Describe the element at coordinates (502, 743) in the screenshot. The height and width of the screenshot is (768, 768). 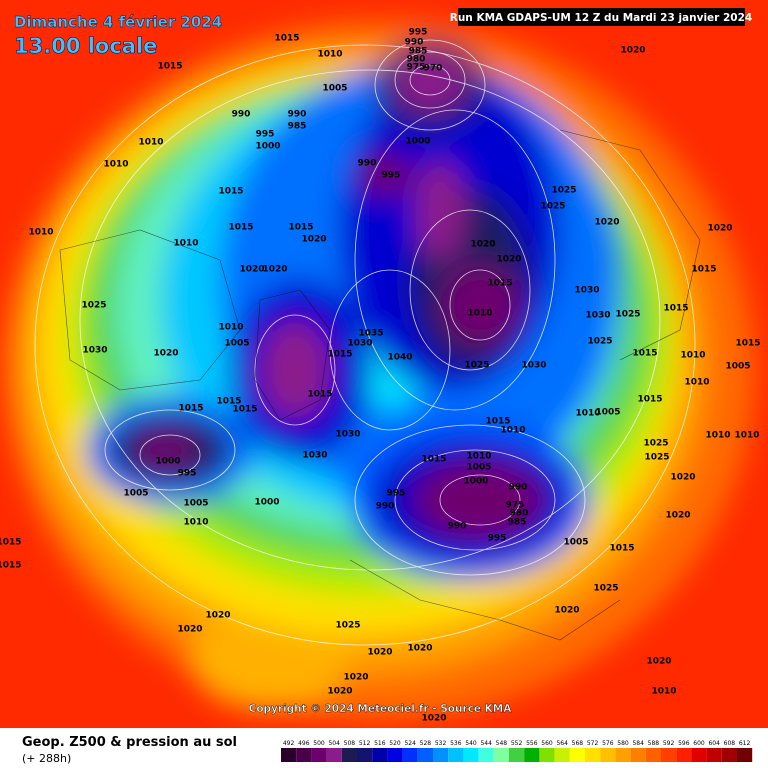
I see `colorbar-label: 548` at that location.